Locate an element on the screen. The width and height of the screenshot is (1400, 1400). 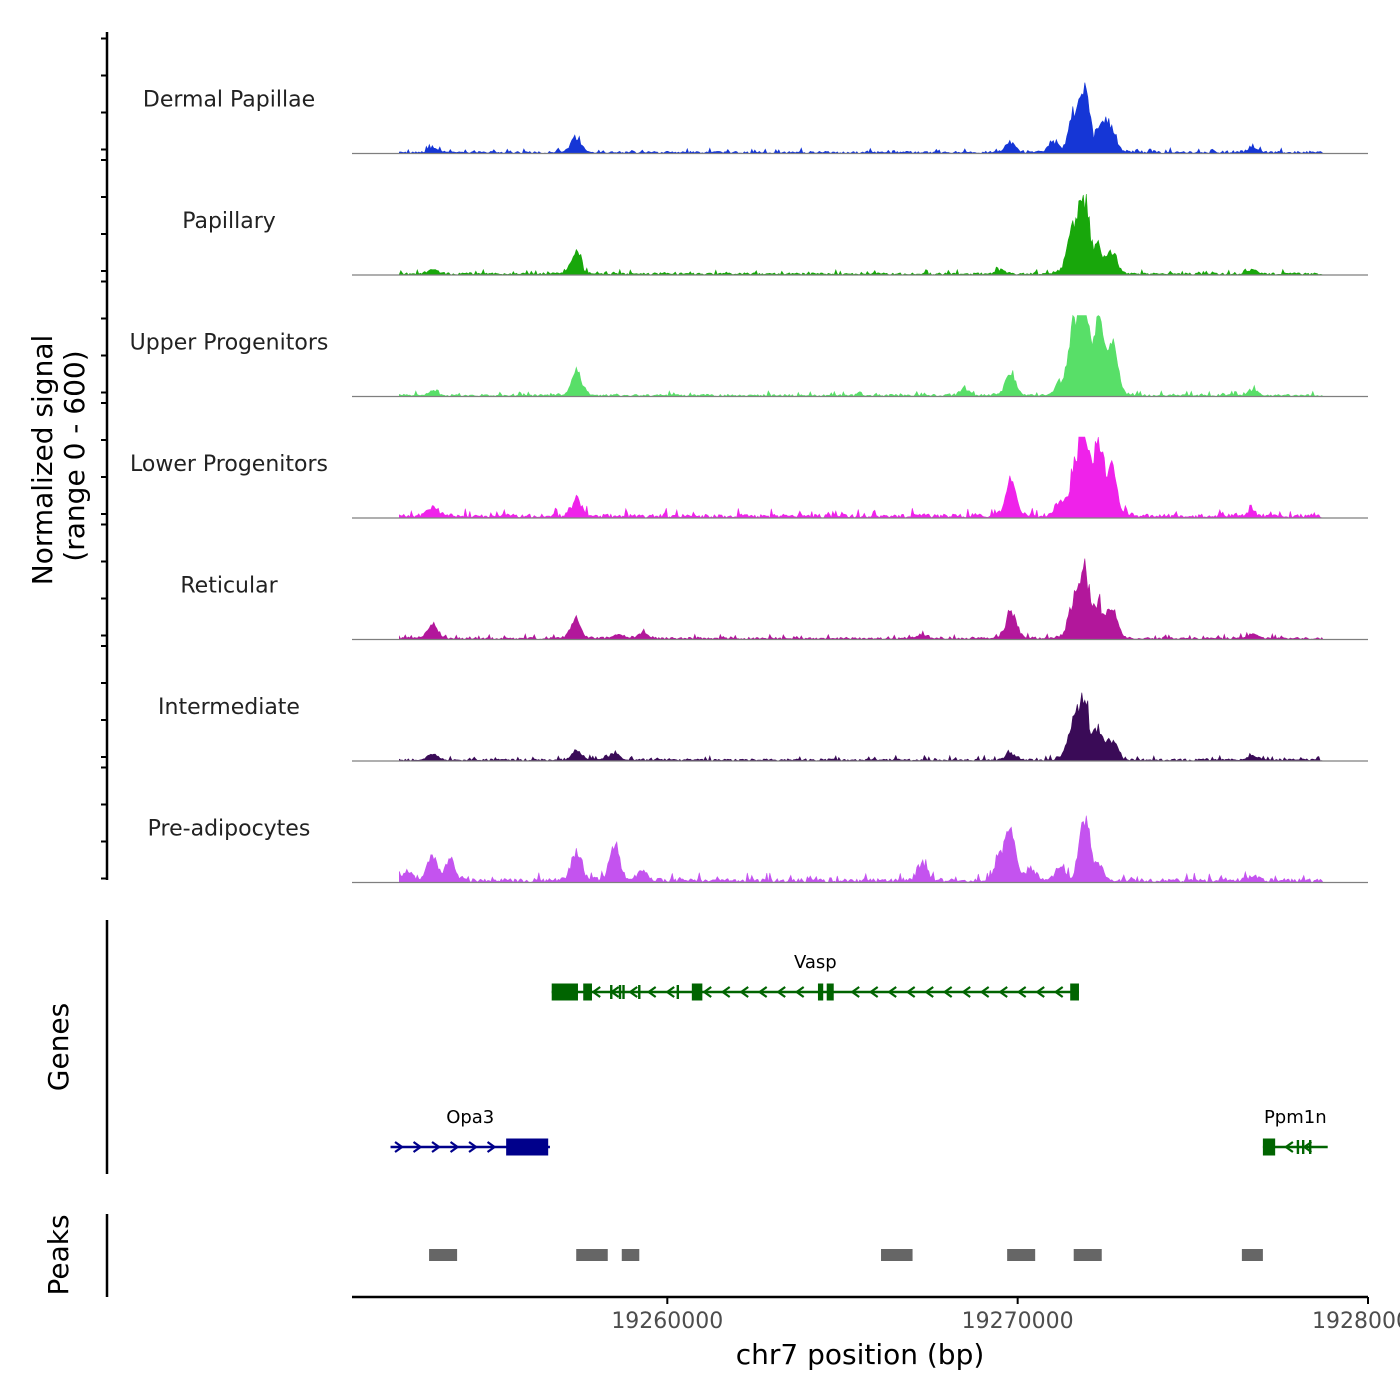
x-axis-ticks: 19260000 19270000 19280000 is located at coordinates (1005, 1315).